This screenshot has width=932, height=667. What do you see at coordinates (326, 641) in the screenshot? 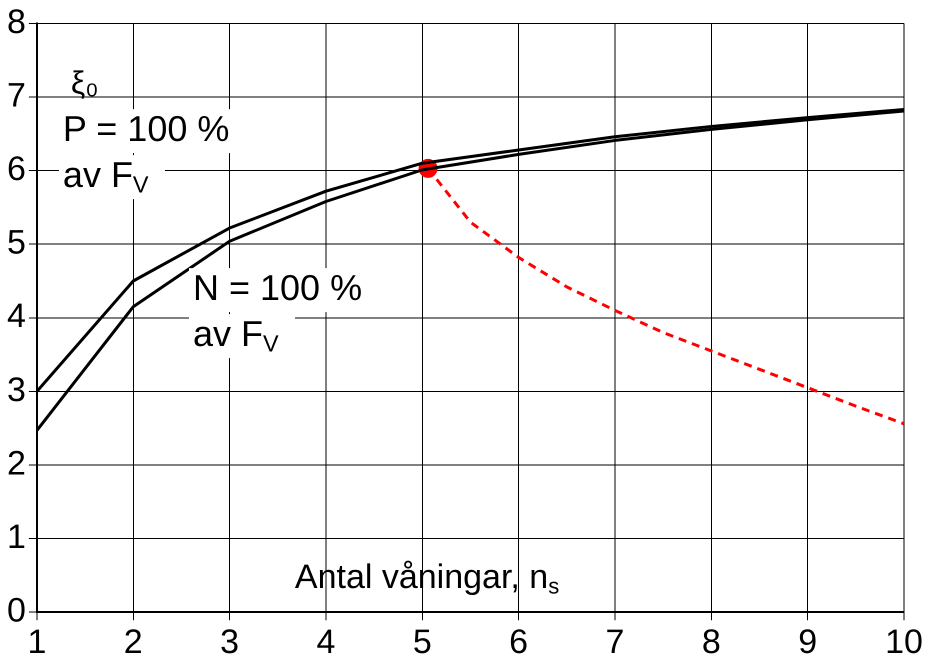
I see `x-tick-label: 4` at bounding box center [326, 641].